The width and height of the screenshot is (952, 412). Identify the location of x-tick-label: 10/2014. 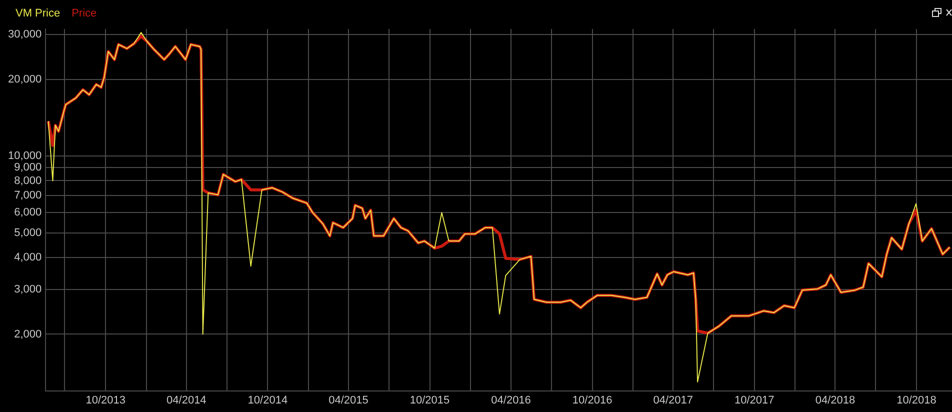
(268, 400).